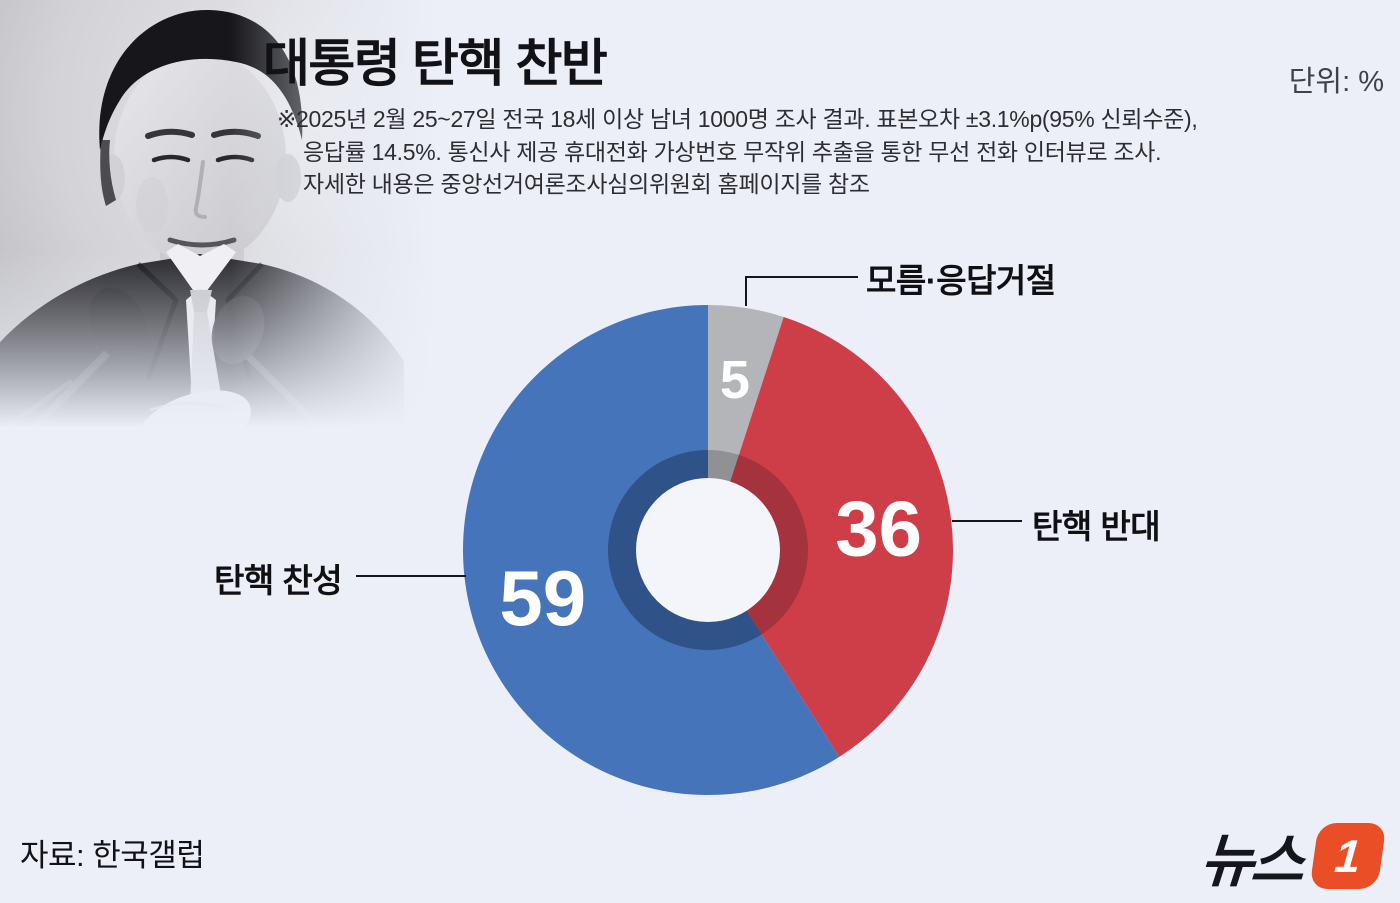  What do you see at coordinates (542, 598) in the screenshot?
I see `slice-value-label-2: 59` at bounding box center [542, 598].